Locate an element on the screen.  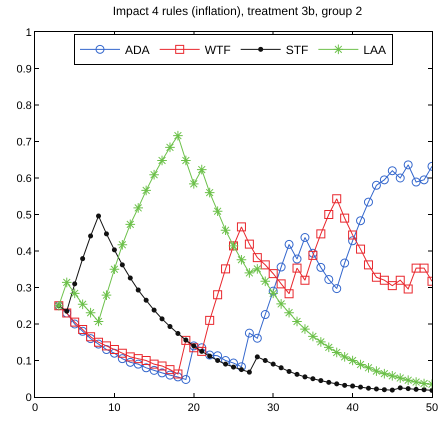
legend-label: LAA is located at coordinates (374, 50).